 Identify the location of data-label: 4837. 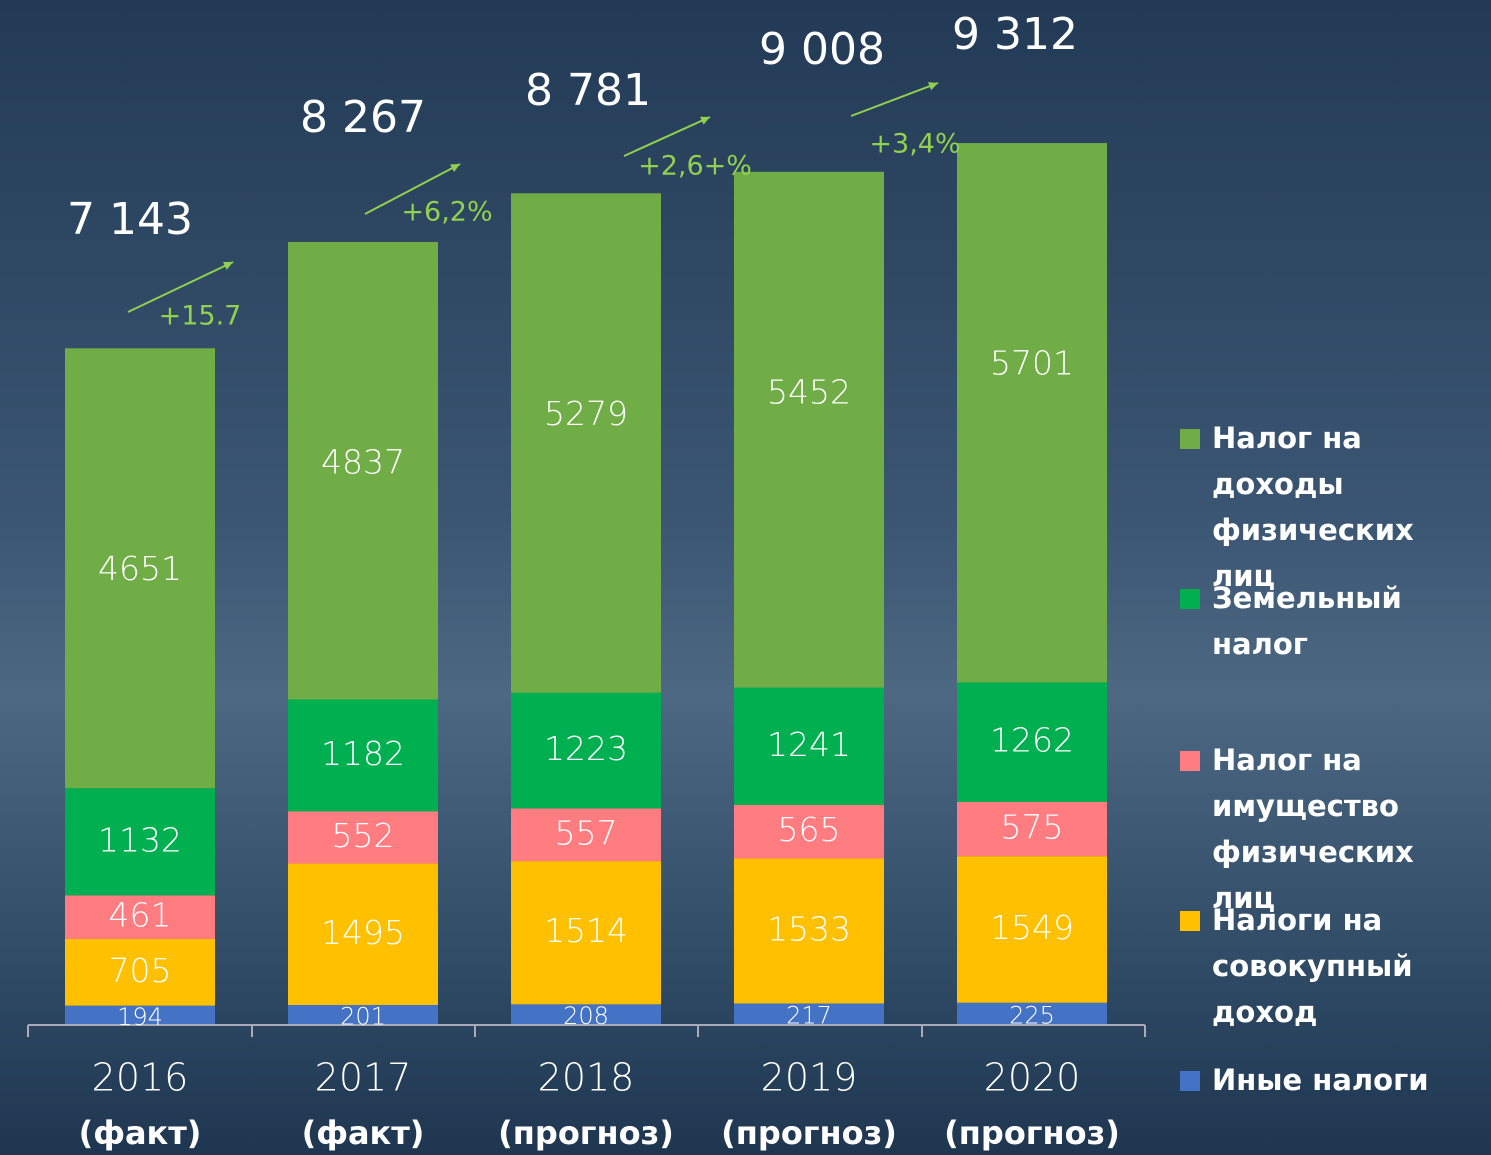
(363, 461).